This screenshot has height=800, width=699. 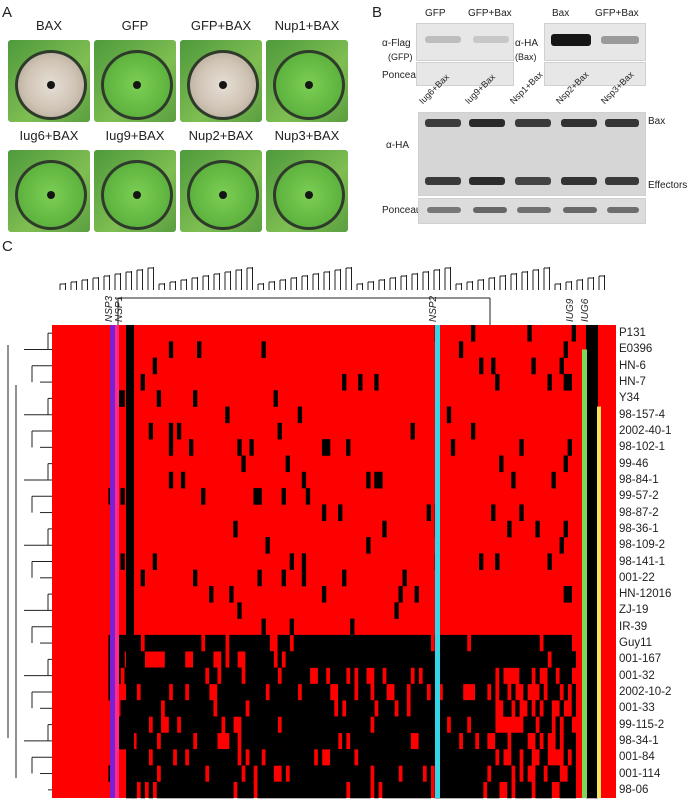 What do you see at coordinates (639, 740) in the screenshot?
I see `isolate-row-label: 98-34-1` at bounding box center [639, 740].